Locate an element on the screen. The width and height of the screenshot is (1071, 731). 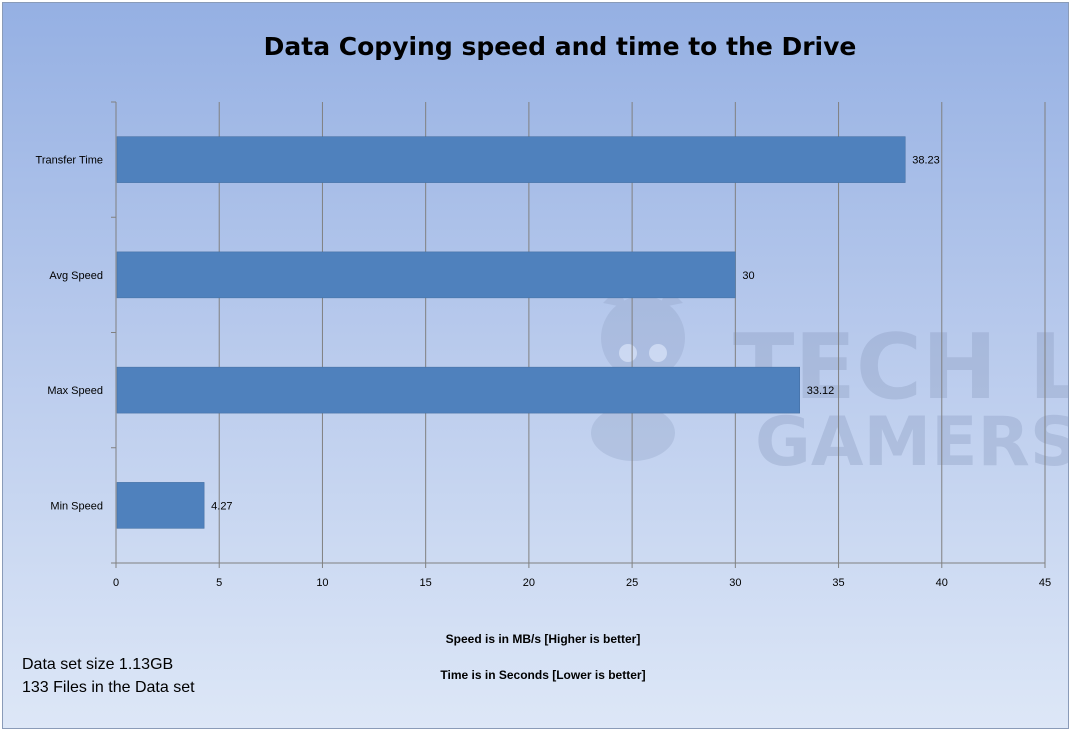
data-label: 38.23 is located at coordinates (926, 161).